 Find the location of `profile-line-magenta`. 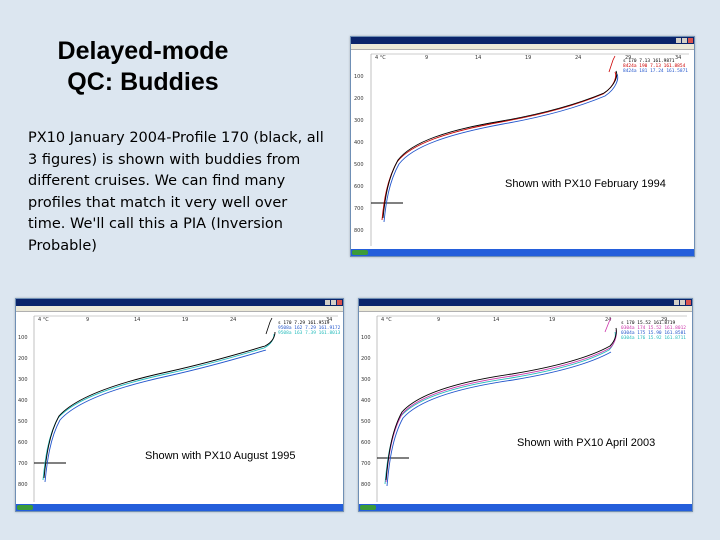

profile-line-magenta is located at coordinates (501, 406).